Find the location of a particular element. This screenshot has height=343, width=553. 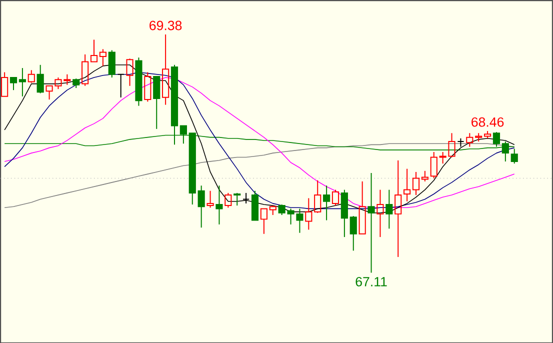

annotation: 69.38 is located at coordinates (166, 25).